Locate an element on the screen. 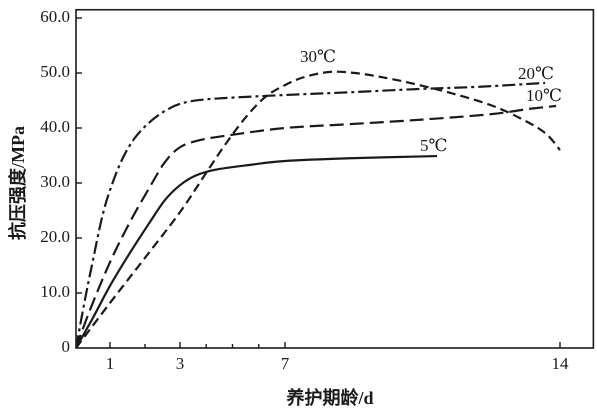 This screenshot has height=414, width=597. x-tick-label: 14 is located at coordinates (561, 363).